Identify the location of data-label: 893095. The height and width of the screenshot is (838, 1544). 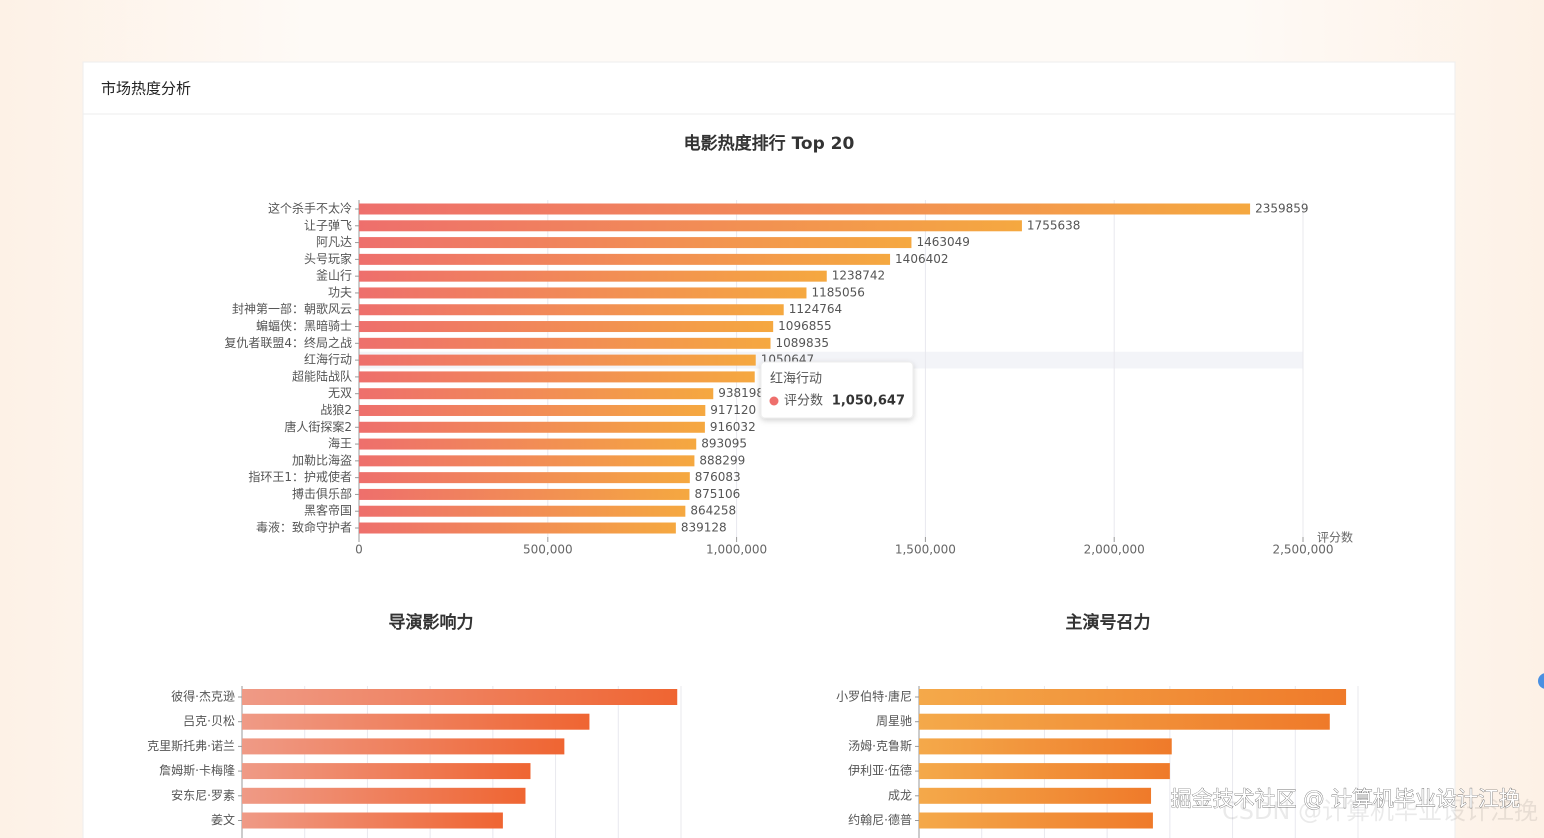
(724, 444).